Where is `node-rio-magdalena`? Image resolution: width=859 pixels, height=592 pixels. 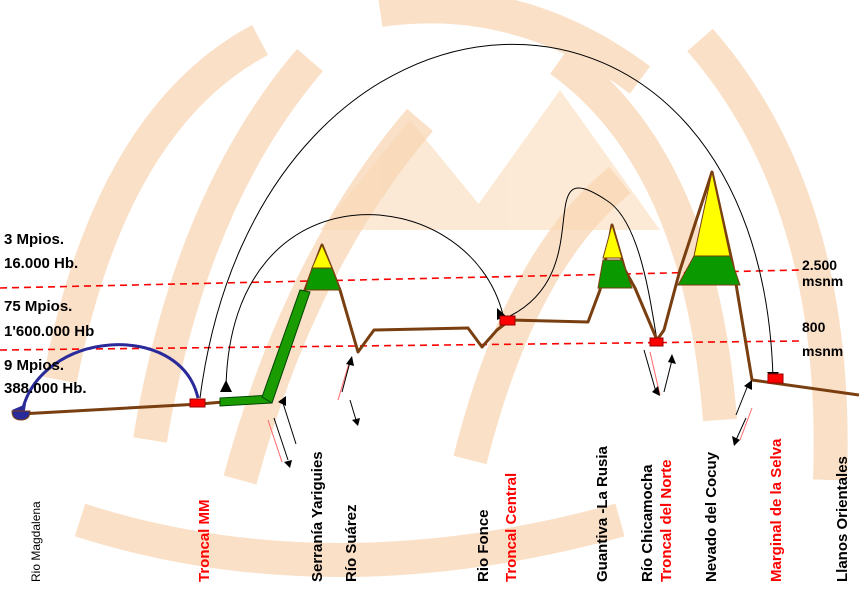 node-rio-magdalena is located at coordinates (21, 415).